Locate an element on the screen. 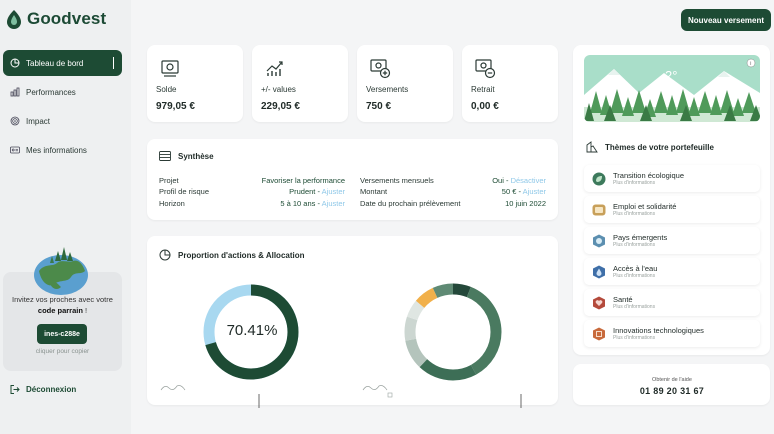  weather-forest-illustration: i is located at coordinates (672, 88).